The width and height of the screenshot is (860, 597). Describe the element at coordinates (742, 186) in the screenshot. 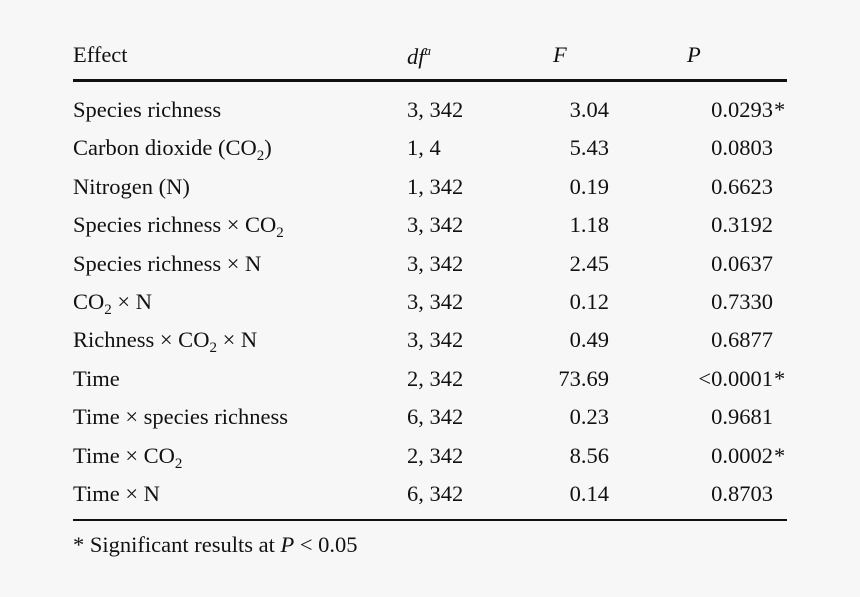

I see `cell-p: 0.6623` at that location.